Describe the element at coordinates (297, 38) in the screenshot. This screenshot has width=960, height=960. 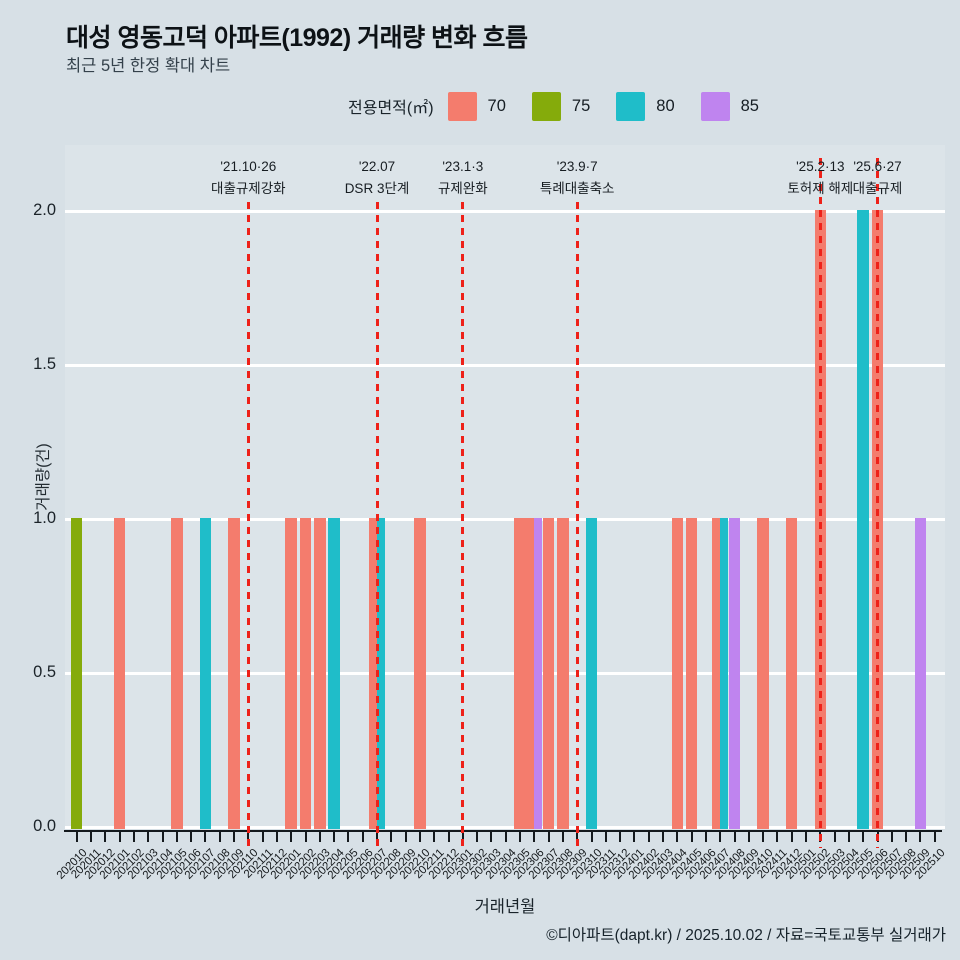
I see `page-title: 대성 영동고덕 아파트(1992) 거래량 변화 흐름` at that location.